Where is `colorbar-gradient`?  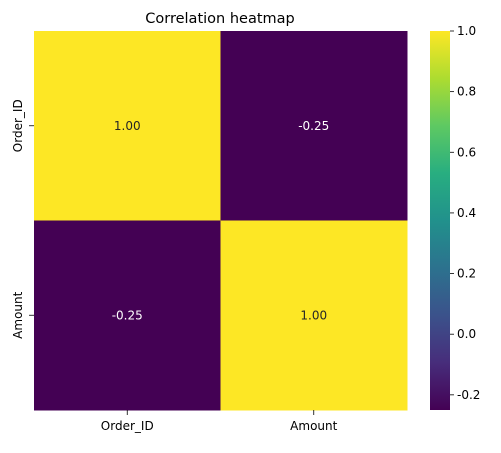 colorbar-gradient is located at coordinates (440, 220).